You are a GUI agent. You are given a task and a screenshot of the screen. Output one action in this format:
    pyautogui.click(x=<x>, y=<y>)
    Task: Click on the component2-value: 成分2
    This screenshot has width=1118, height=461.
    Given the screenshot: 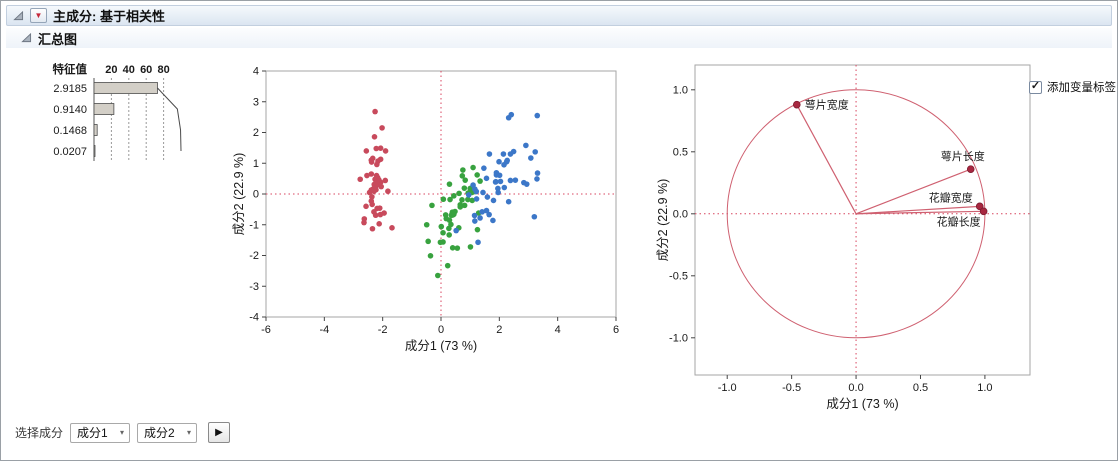 What is the action you would take?
    pyautogui.click(x=159, y=433)
    